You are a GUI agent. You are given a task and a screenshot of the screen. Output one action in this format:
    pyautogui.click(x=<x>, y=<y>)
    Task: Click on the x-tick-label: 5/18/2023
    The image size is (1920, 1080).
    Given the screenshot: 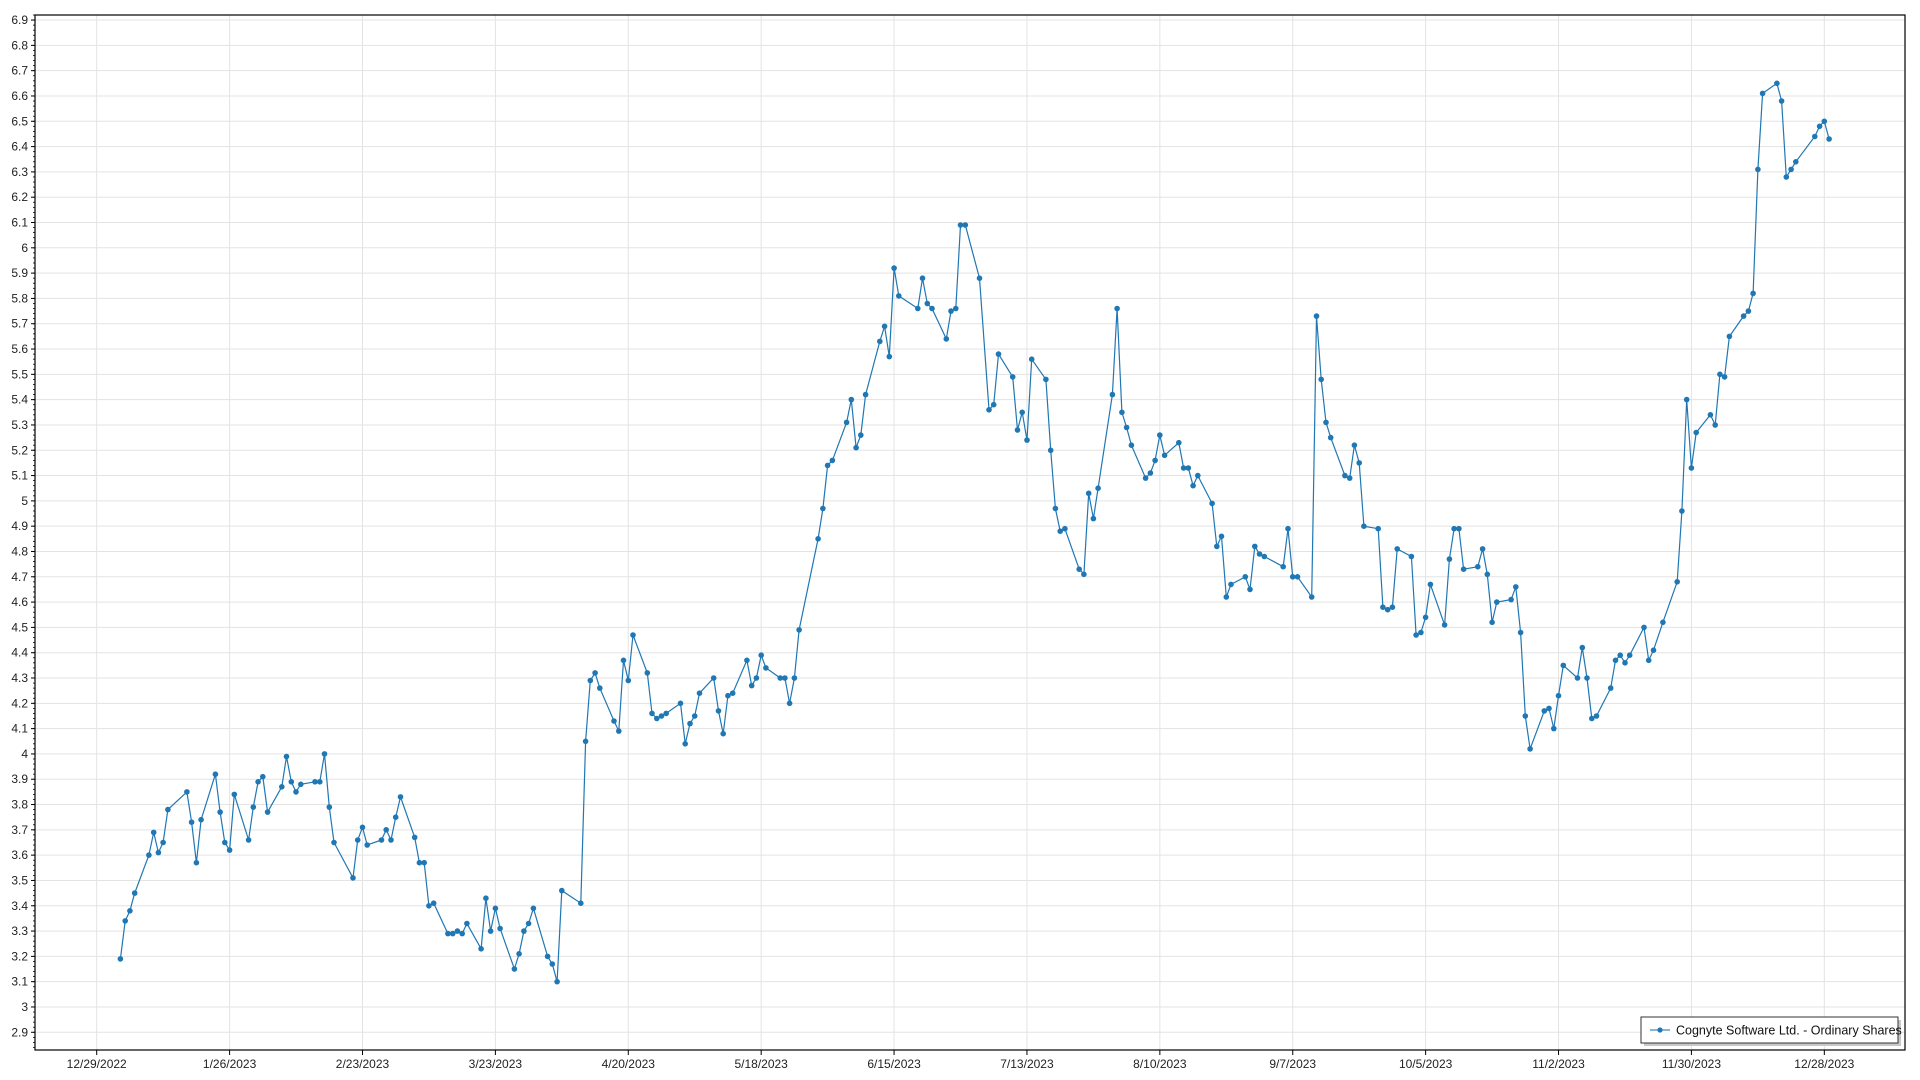 What is the action you would take?
    pyautogui.click(x=761, y=1064)
    